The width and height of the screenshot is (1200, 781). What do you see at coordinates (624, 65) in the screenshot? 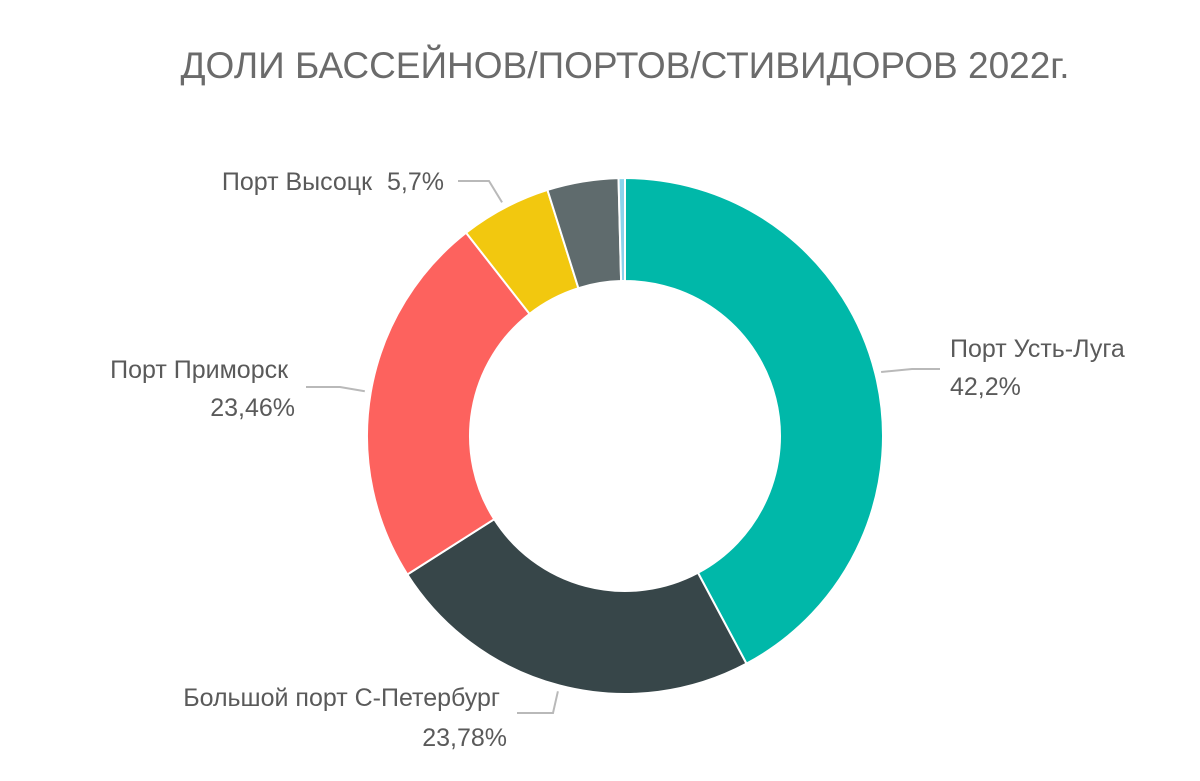
I see `chart-title: ДОЛИ БАССЕЙНОВ/ПОРТОВ/СТИВИДОРОВ 2022г.` at bounding box center [624, 65].